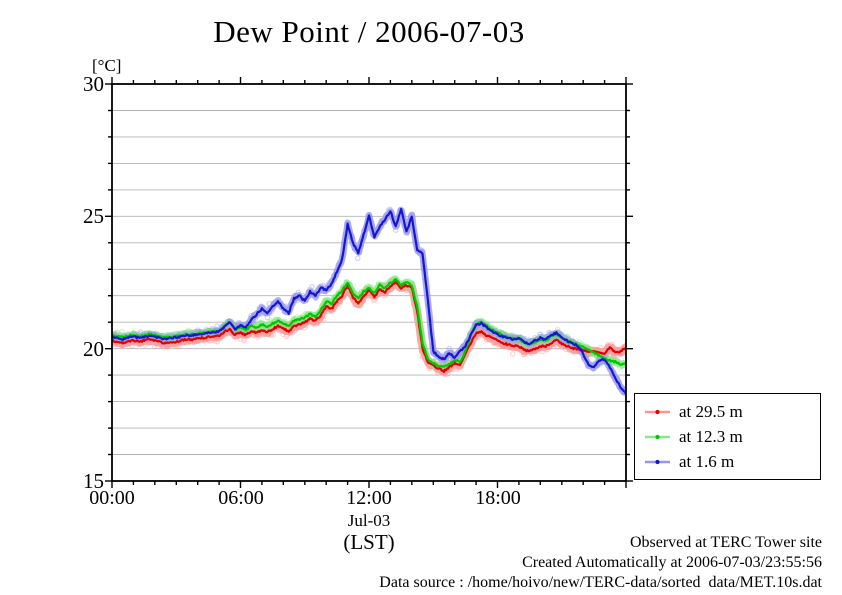 This screenshot has height=595, width=842. What do you see at coordinates (711, 436) in the screenshot?
I see `legend-label: at 12.3 m` at bounding box center [711, 436].